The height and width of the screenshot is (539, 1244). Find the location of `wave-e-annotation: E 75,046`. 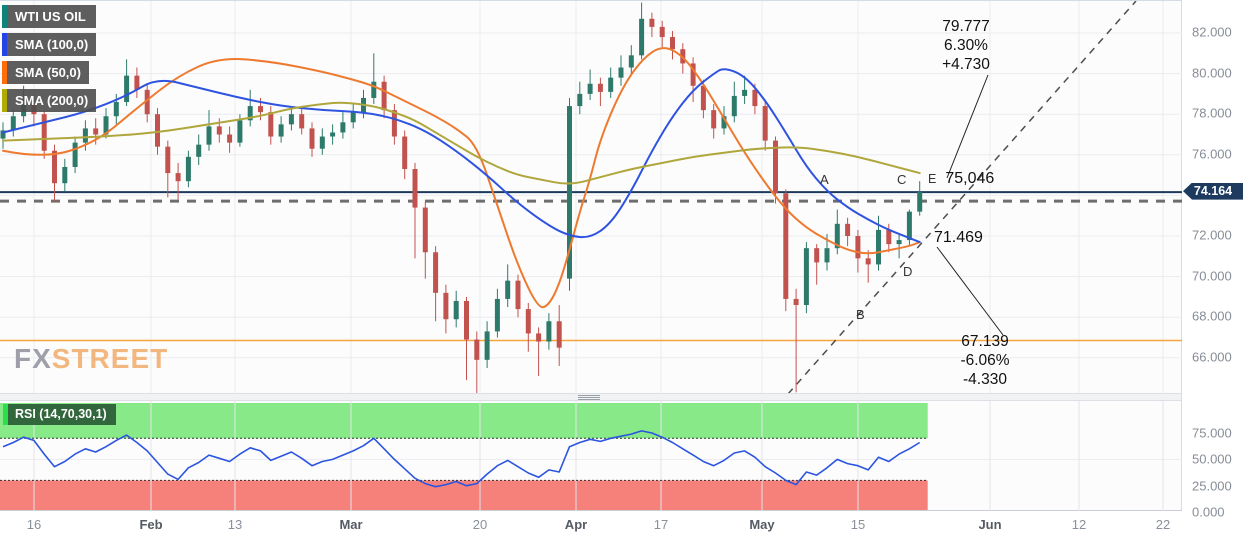

wave-e-annotation: E 75,046 is located at coordinates (961, 179).